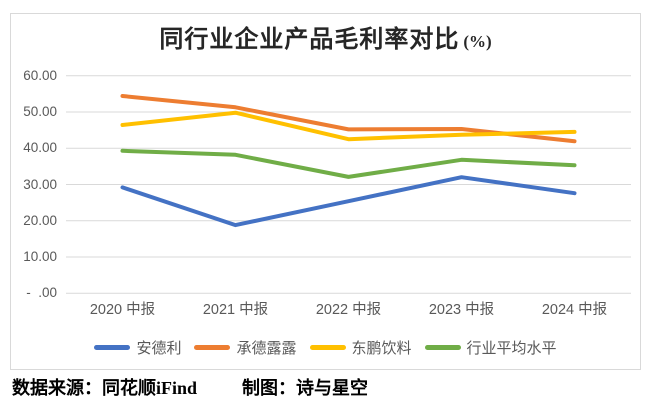 The image size is (650, 405). What do you see at coordinates (41, 293) in the screenshot?
I see `y-axis-tick-label: - .00` at bounding box center [41, 293].